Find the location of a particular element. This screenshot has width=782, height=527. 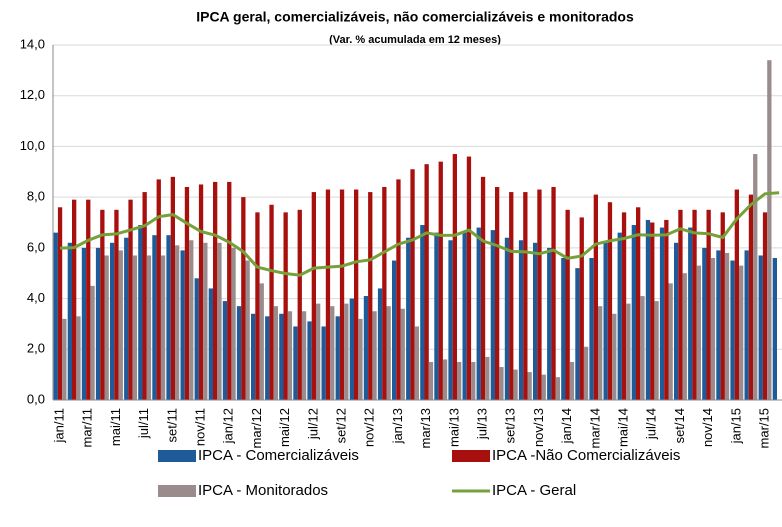

x-tick-label: mar/11 is located at coordinates (87, 428).